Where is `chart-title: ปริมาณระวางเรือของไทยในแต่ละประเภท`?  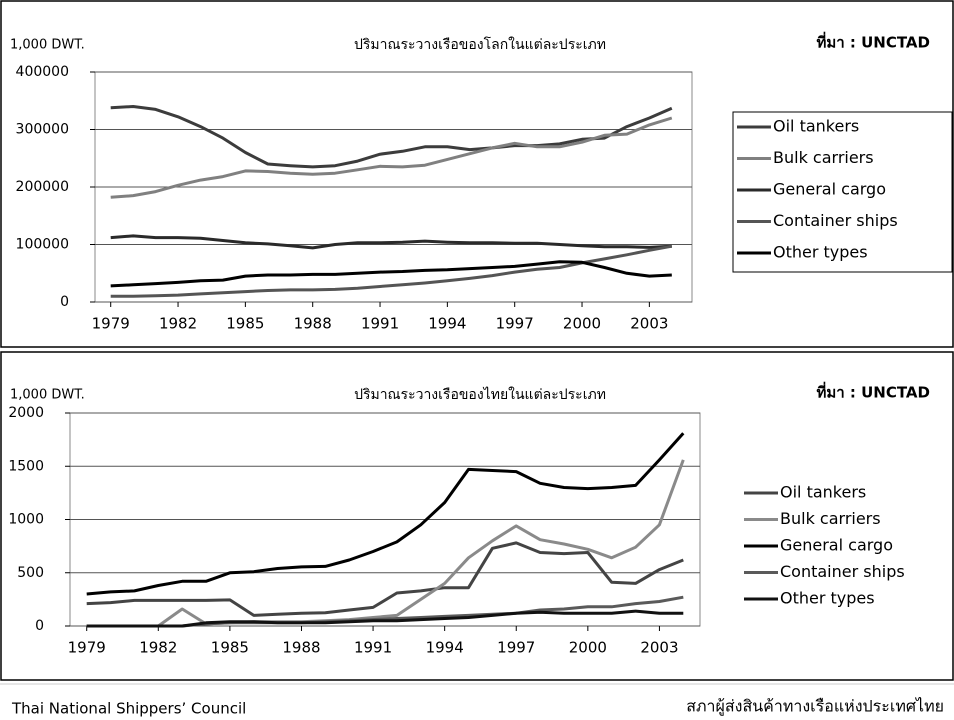
chart-title: ปริมาณระวางเรือของไทยในแต่ละประเภท is located at coordinates (480, 394).